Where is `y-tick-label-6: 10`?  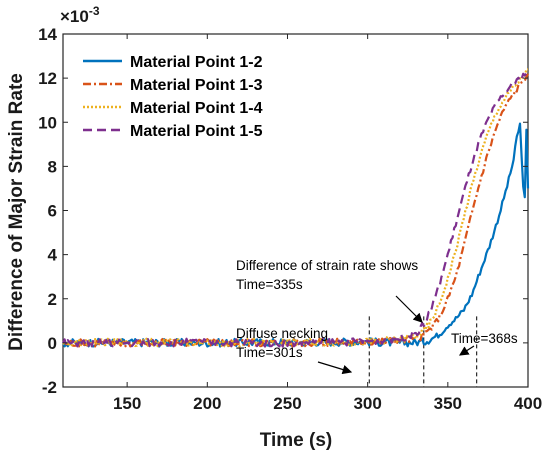 y-tick-label-6: 10 is located at coordinates (47, 122).